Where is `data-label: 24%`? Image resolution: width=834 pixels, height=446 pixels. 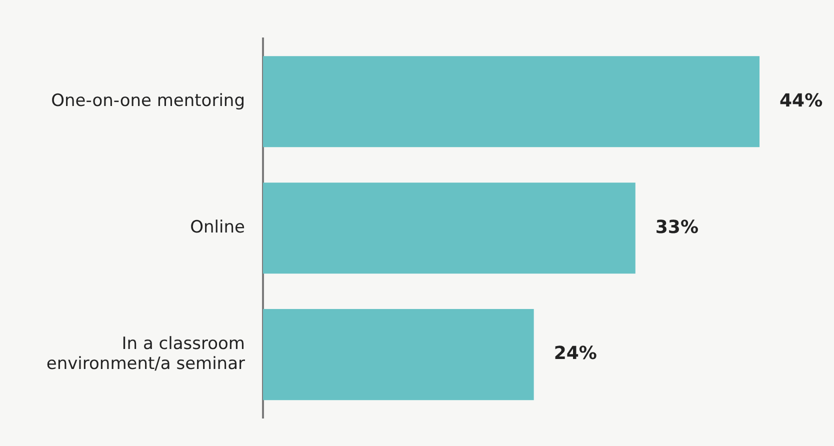 data-label: 24% is located at coordinates (575, 353).